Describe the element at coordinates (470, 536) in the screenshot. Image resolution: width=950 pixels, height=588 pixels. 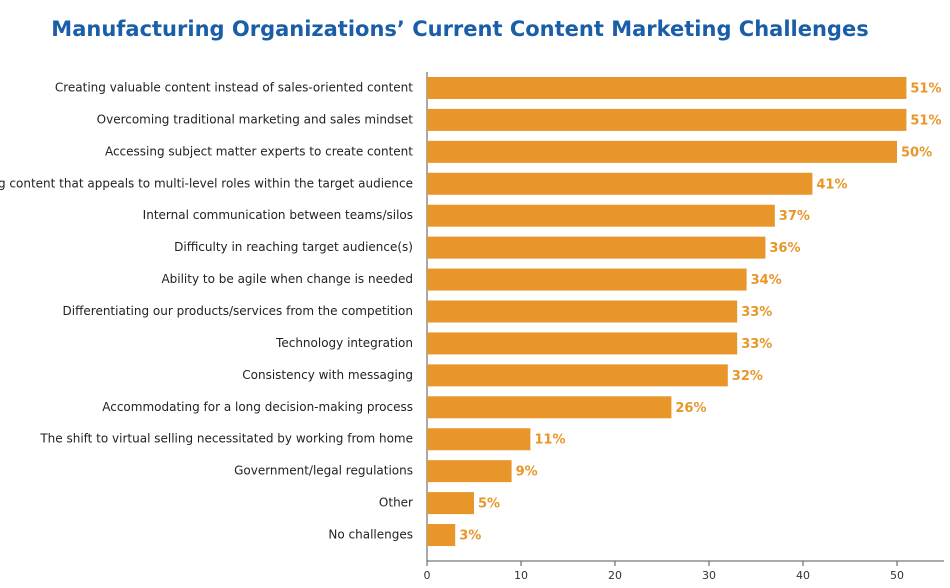
I see `value-label: 3%` at that location.